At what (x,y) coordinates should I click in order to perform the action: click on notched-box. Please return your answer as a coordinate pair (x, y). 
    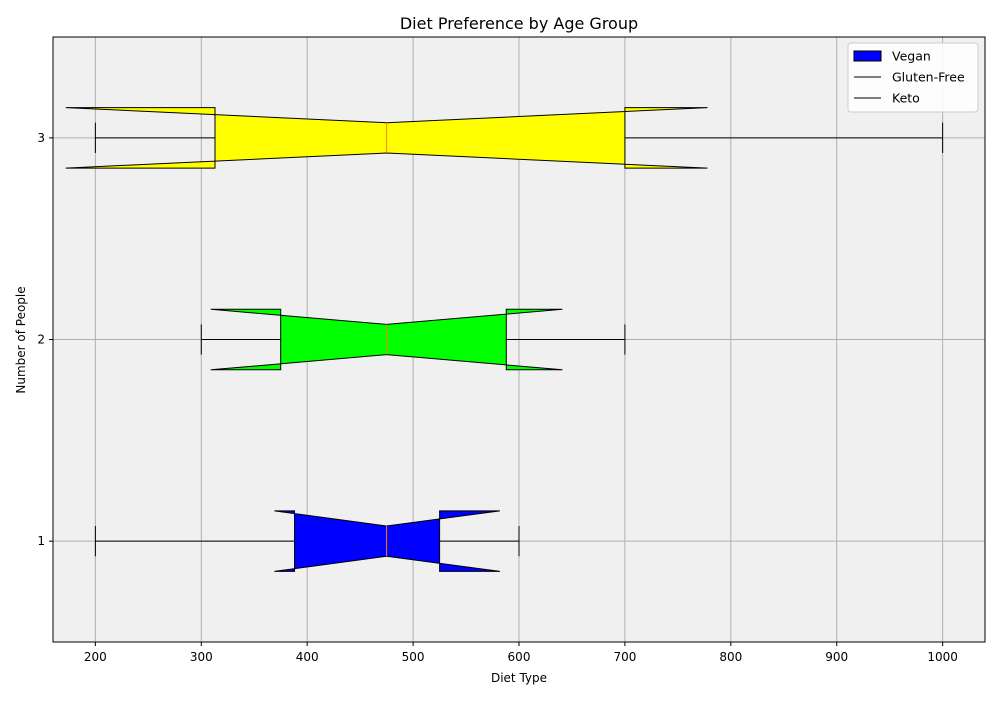
    Looking at the image, I should click on (387, 541).